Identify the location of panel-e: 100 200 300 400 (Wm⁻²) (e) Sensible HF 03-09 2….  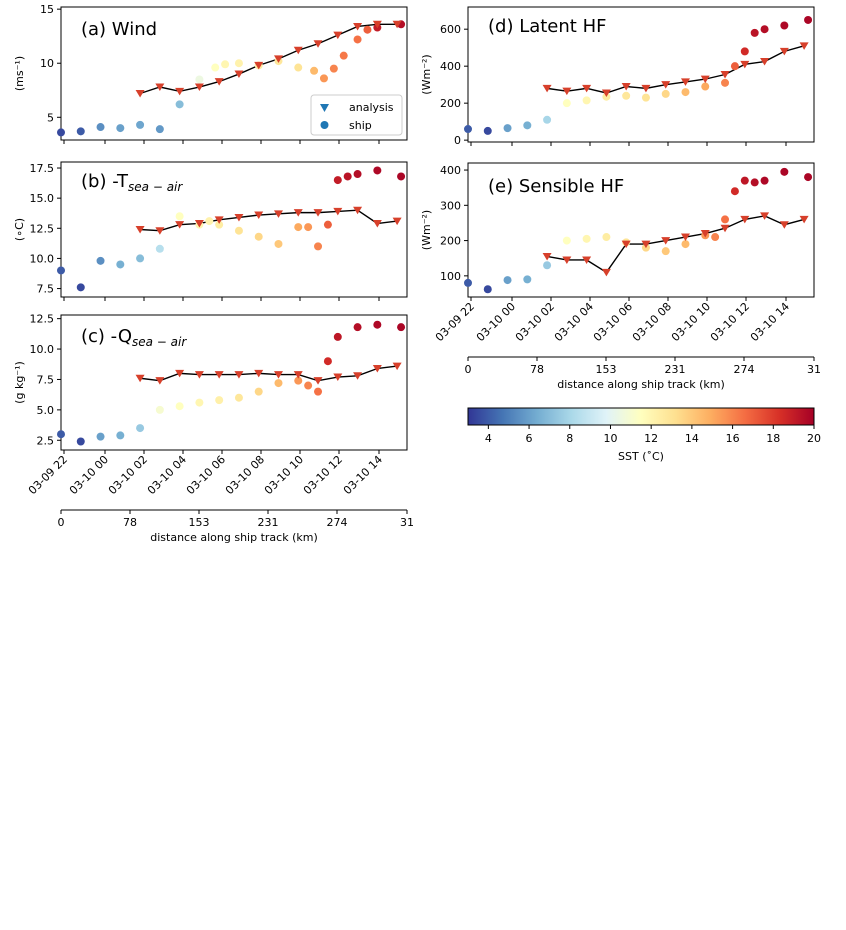
(620, 276).